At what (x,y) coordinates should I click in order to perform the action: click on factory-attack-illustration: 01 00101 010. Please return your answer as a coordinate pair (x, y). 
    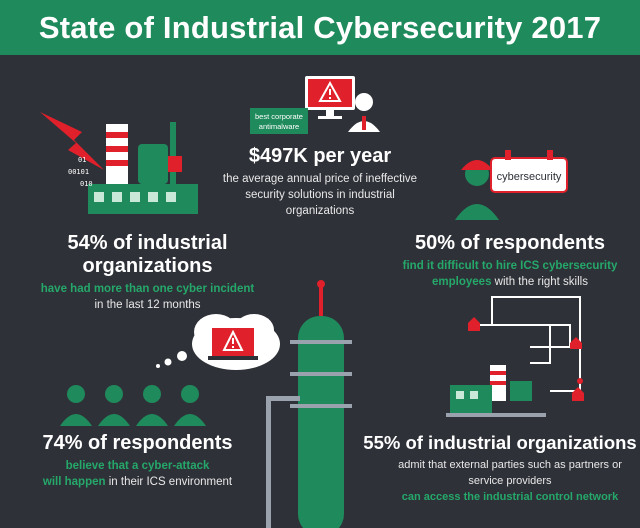
    Looking at the image, I should click on (119, 163).